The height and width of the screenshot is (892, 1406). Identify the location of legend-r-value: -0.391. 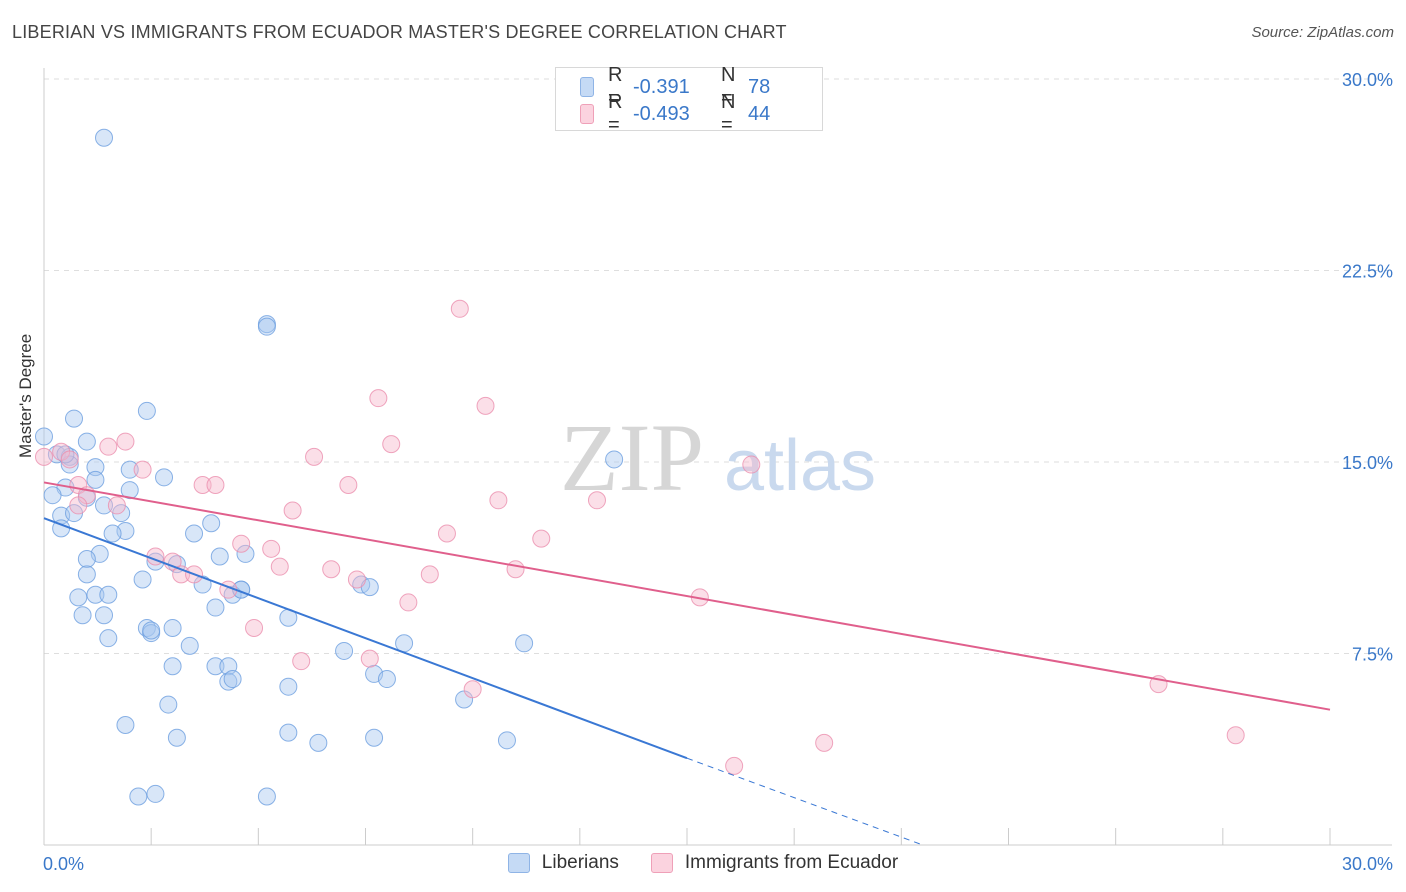
(661, 86).